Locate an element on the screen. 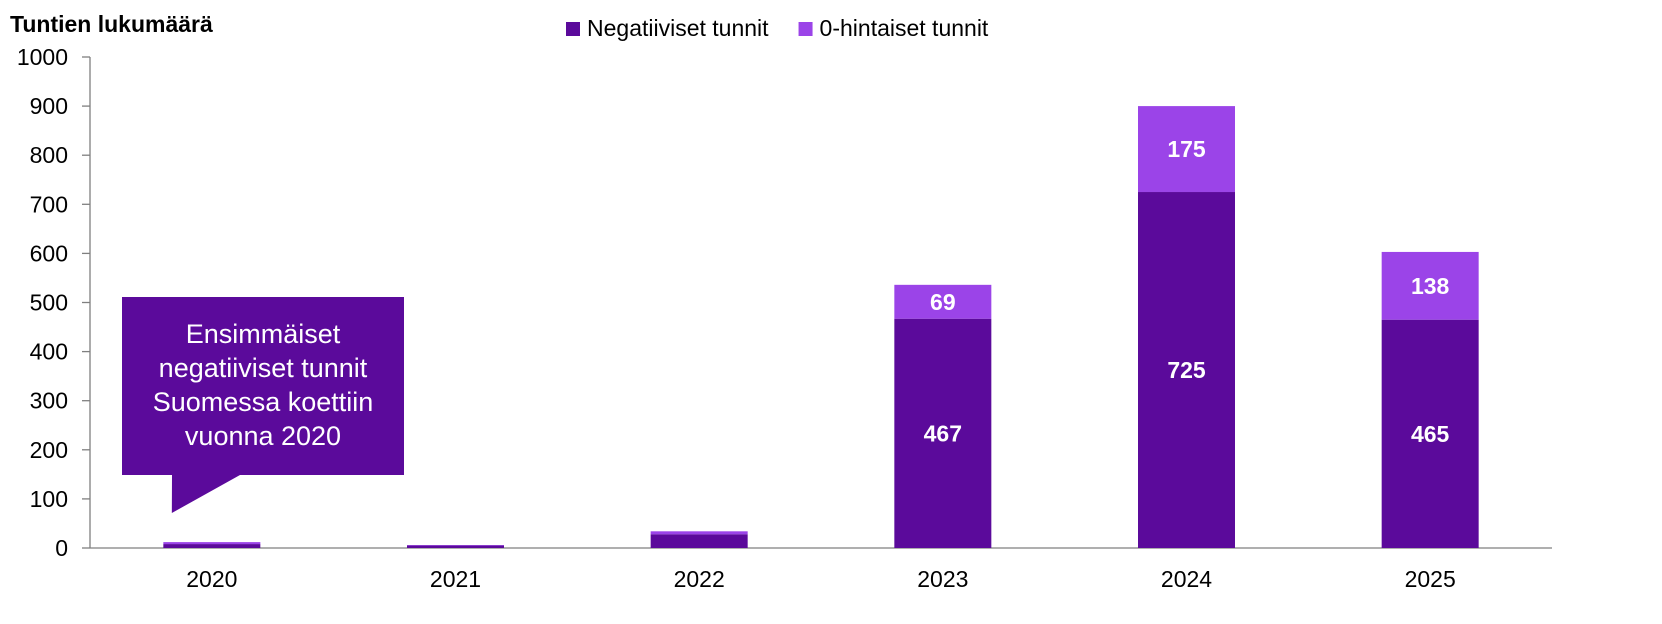  data-label: 467 is located at coordinates (943, 433).